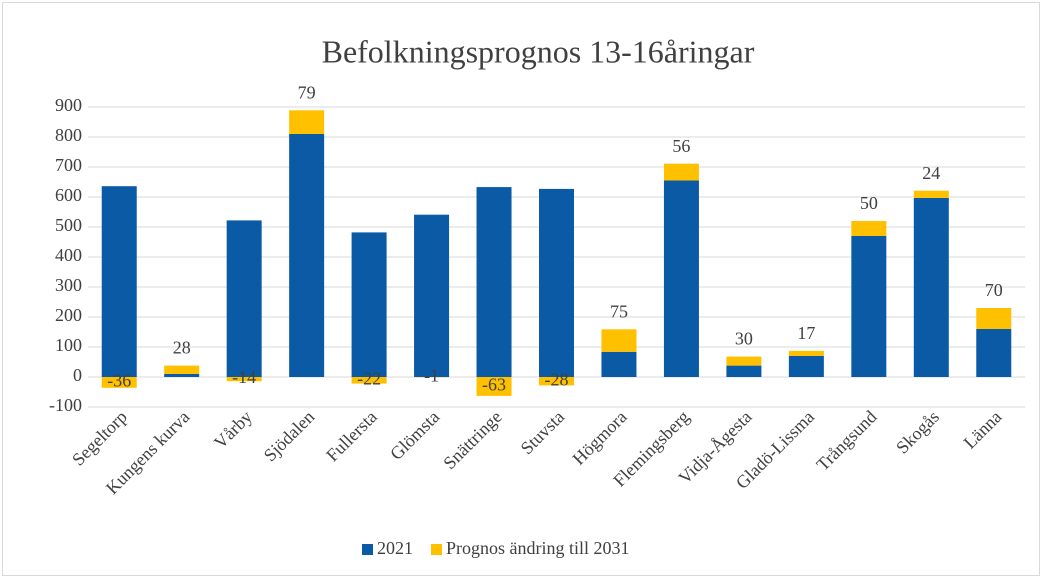 The height and width of the screenshot is (579, 1043). What do you see at coordinates (307, 92) in the screenshot?
I see `data-label: 79` at bounding box center [307, 92].